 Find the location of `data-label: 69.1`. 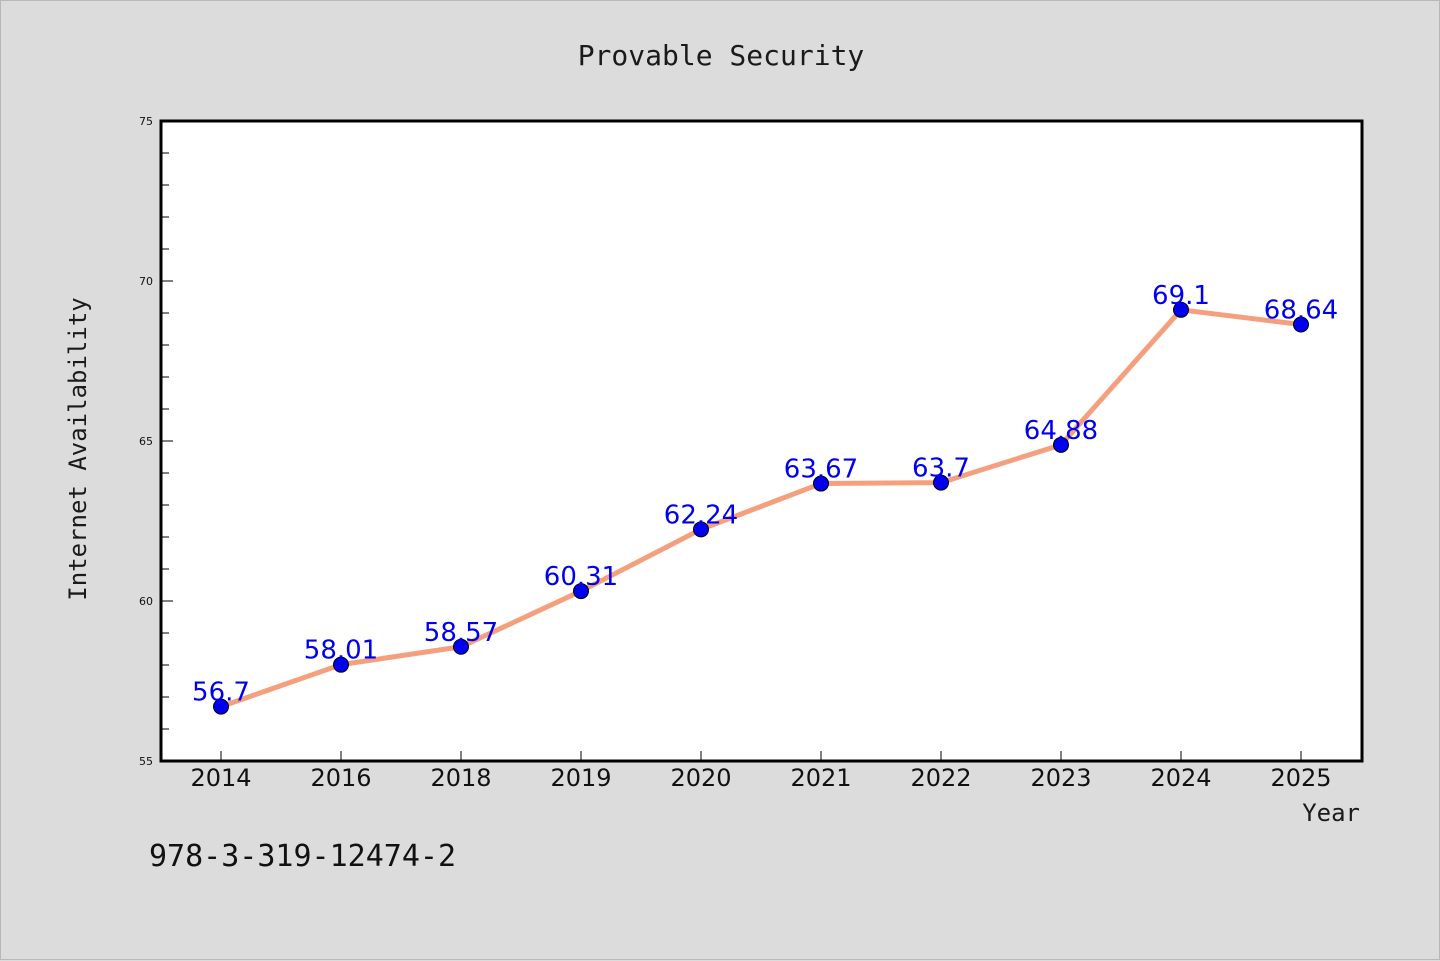

data-label: 69.1 is located at coordinates (1181, 296).